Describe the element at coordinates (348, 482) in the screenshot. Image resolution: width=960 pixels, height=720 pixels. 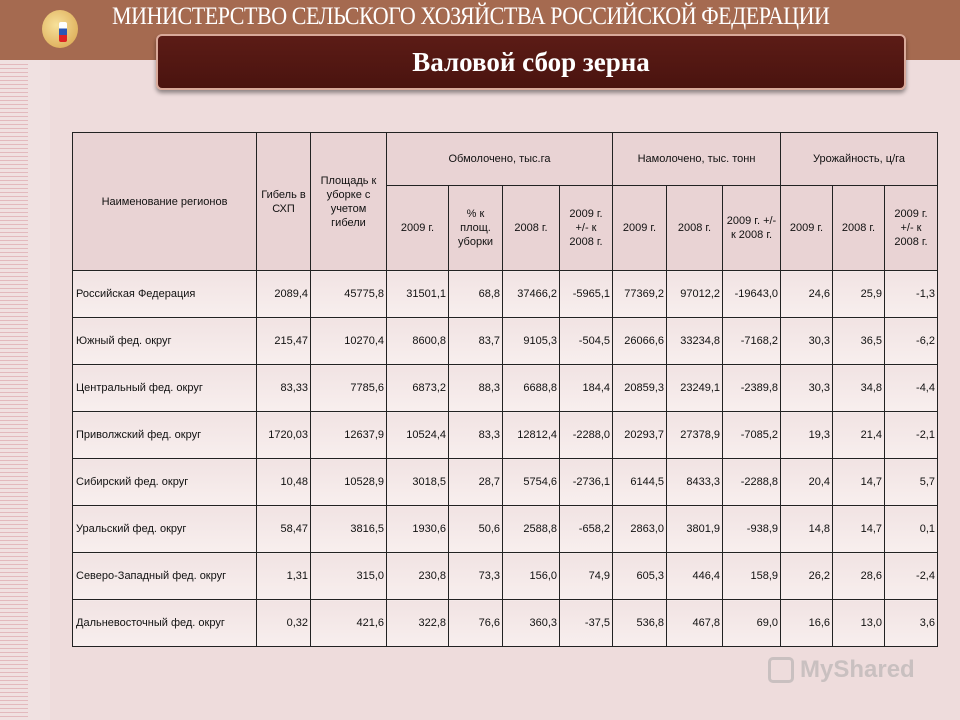
I see `cell-value: 10528,9` at that location.